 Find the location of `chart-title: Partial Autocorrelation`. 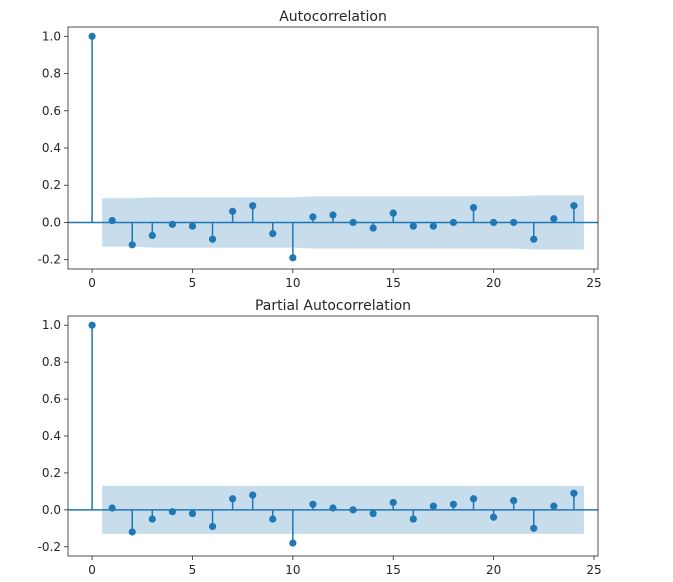

chart-title: Partial Autocorrelation is located at coordinates (333, 306).